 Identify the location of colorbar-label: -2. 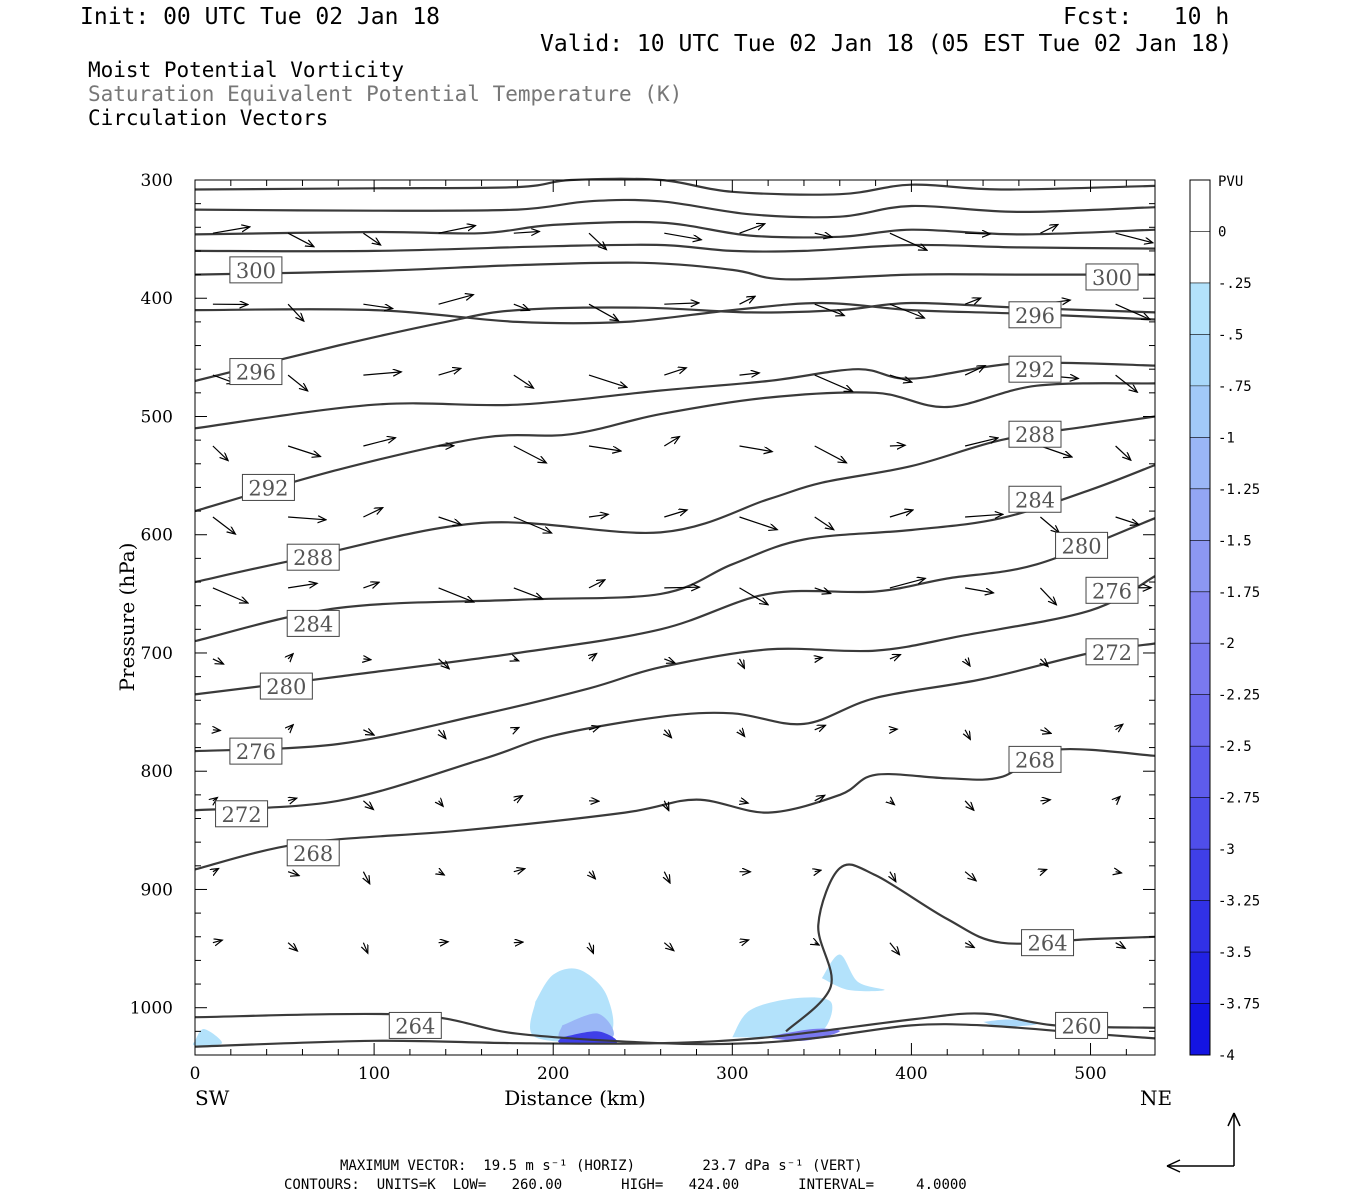
(1226, 644).